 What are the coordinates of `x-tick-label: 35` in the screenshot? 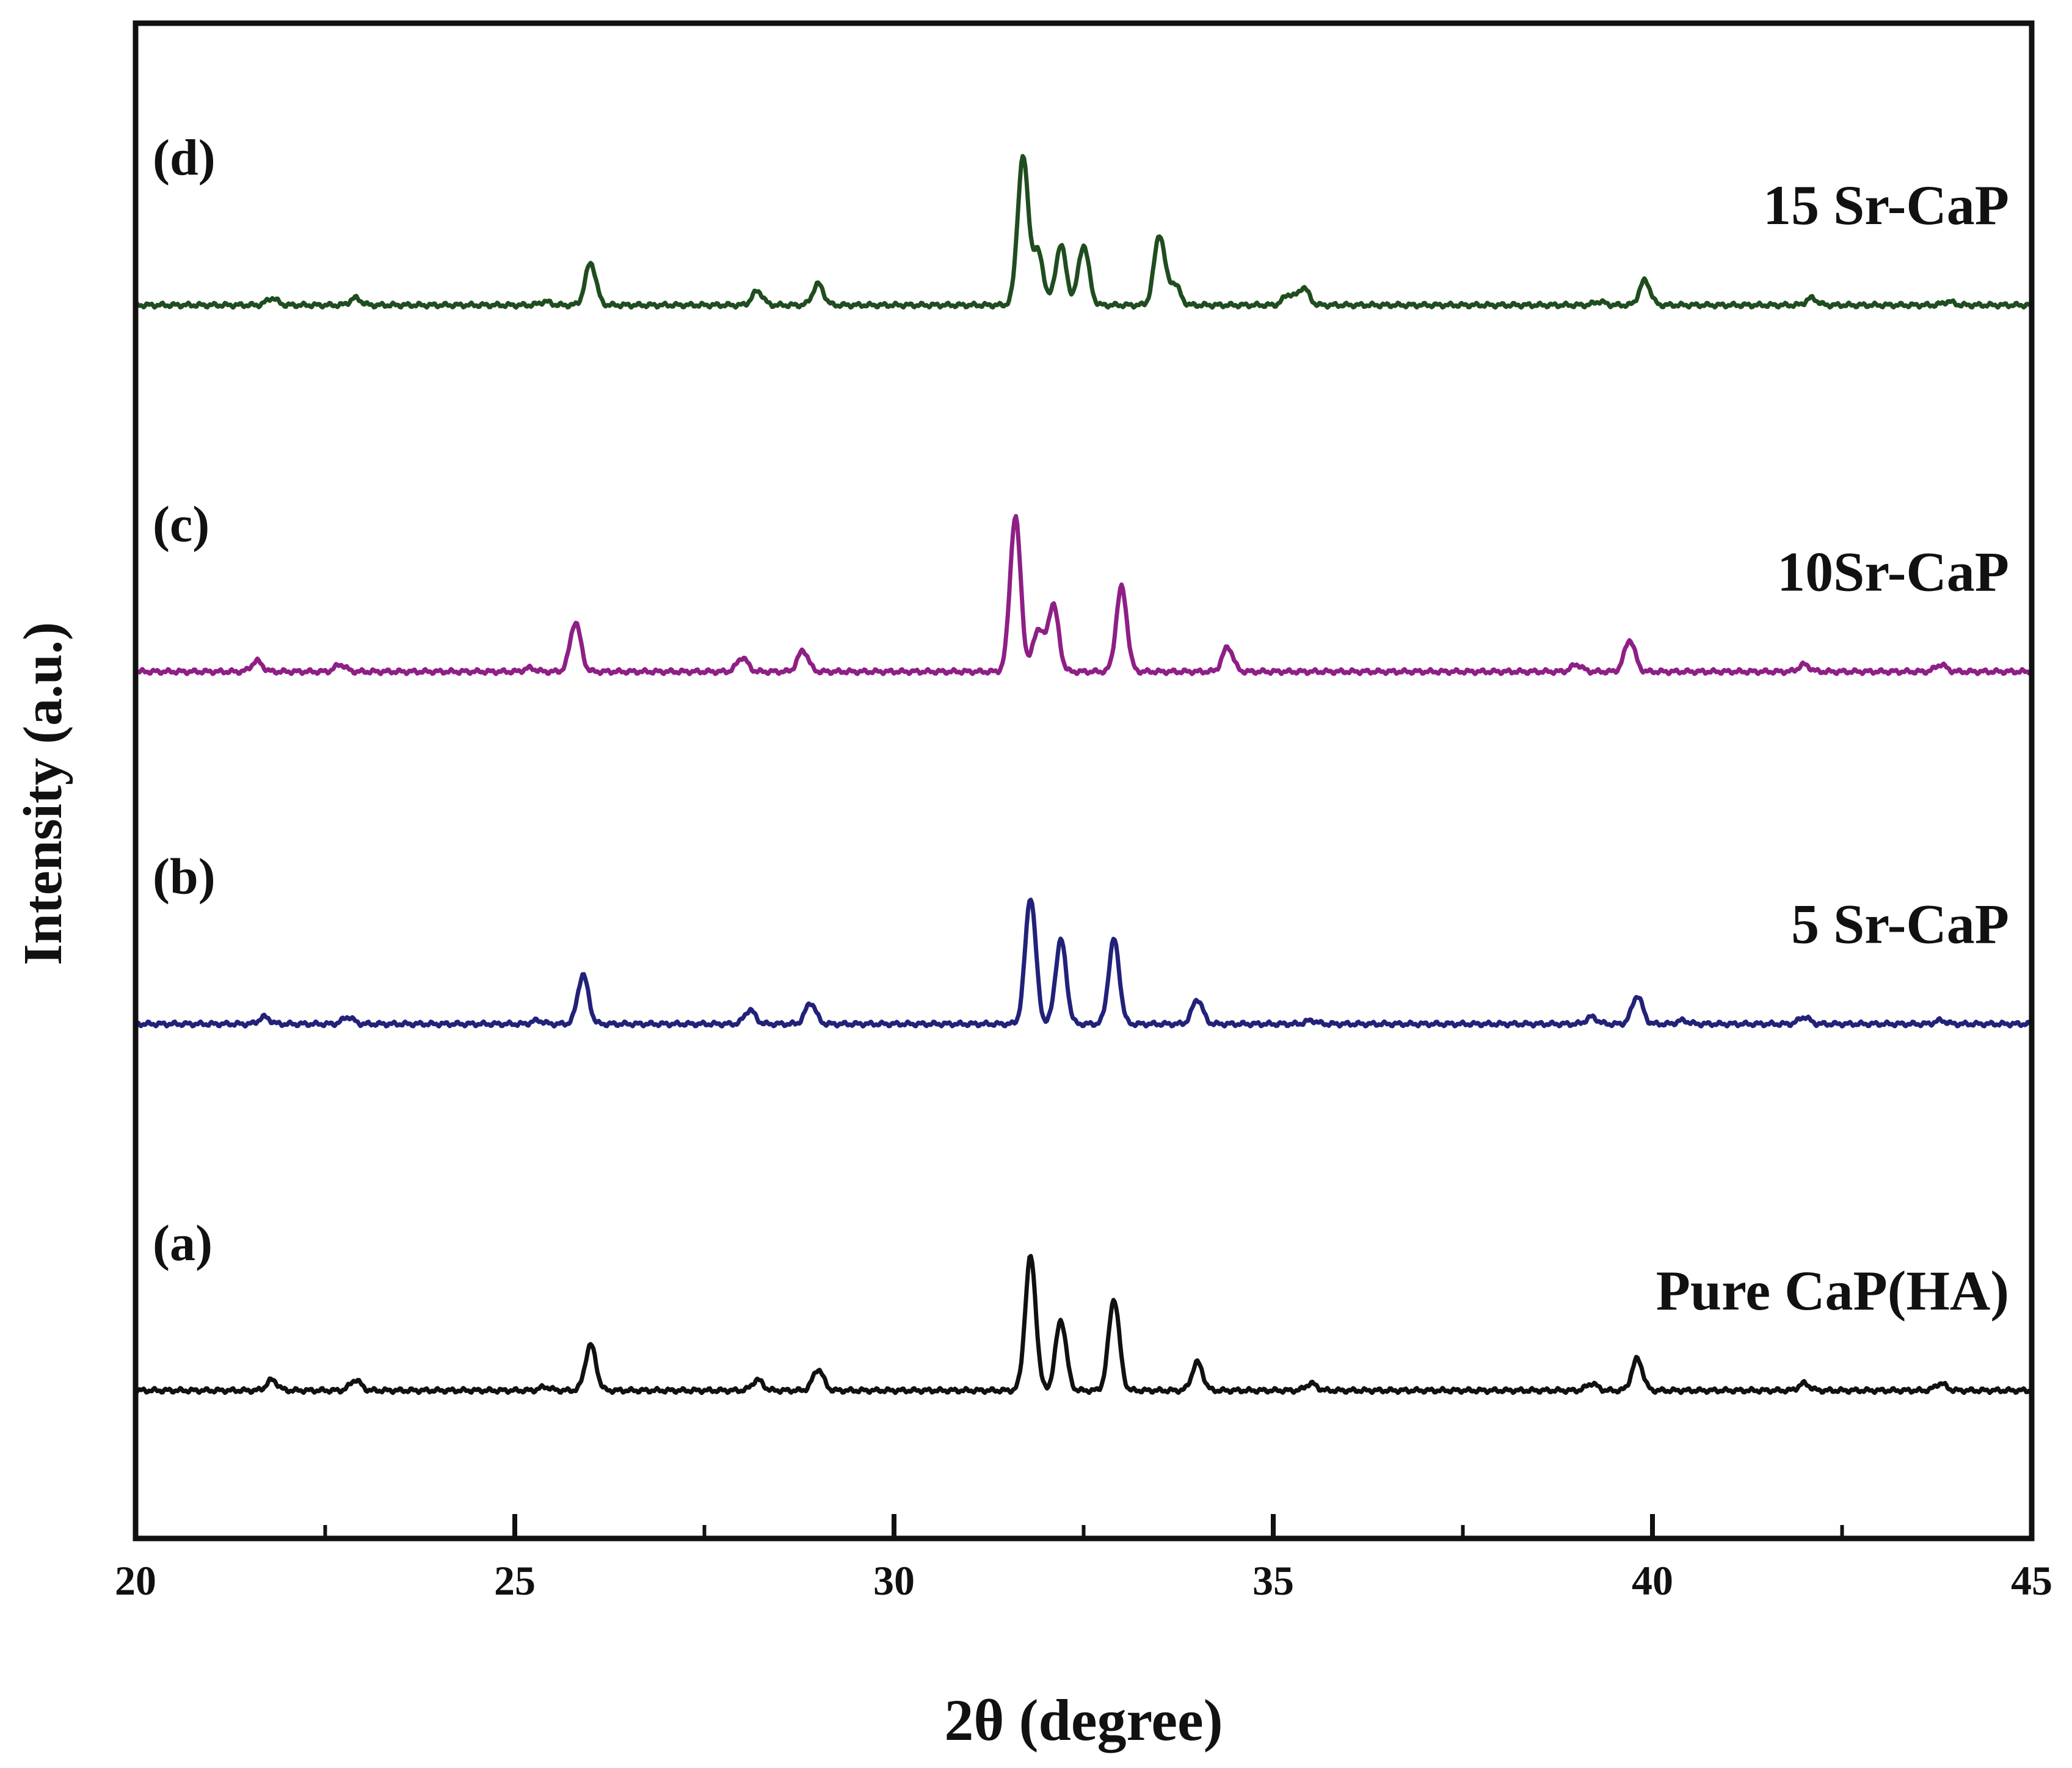 It's located at (1273, 1580).